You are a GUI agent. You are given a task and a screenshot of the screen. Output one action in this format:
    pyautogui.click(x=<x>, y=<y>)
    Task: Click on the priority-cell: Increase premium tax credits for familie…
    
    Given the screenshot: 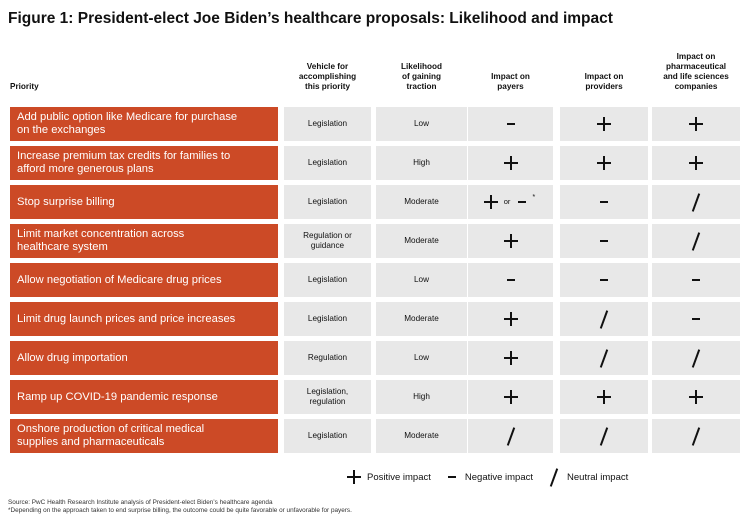 What is the action you would take?
    pyautogui.click(x=144, y=163)
    